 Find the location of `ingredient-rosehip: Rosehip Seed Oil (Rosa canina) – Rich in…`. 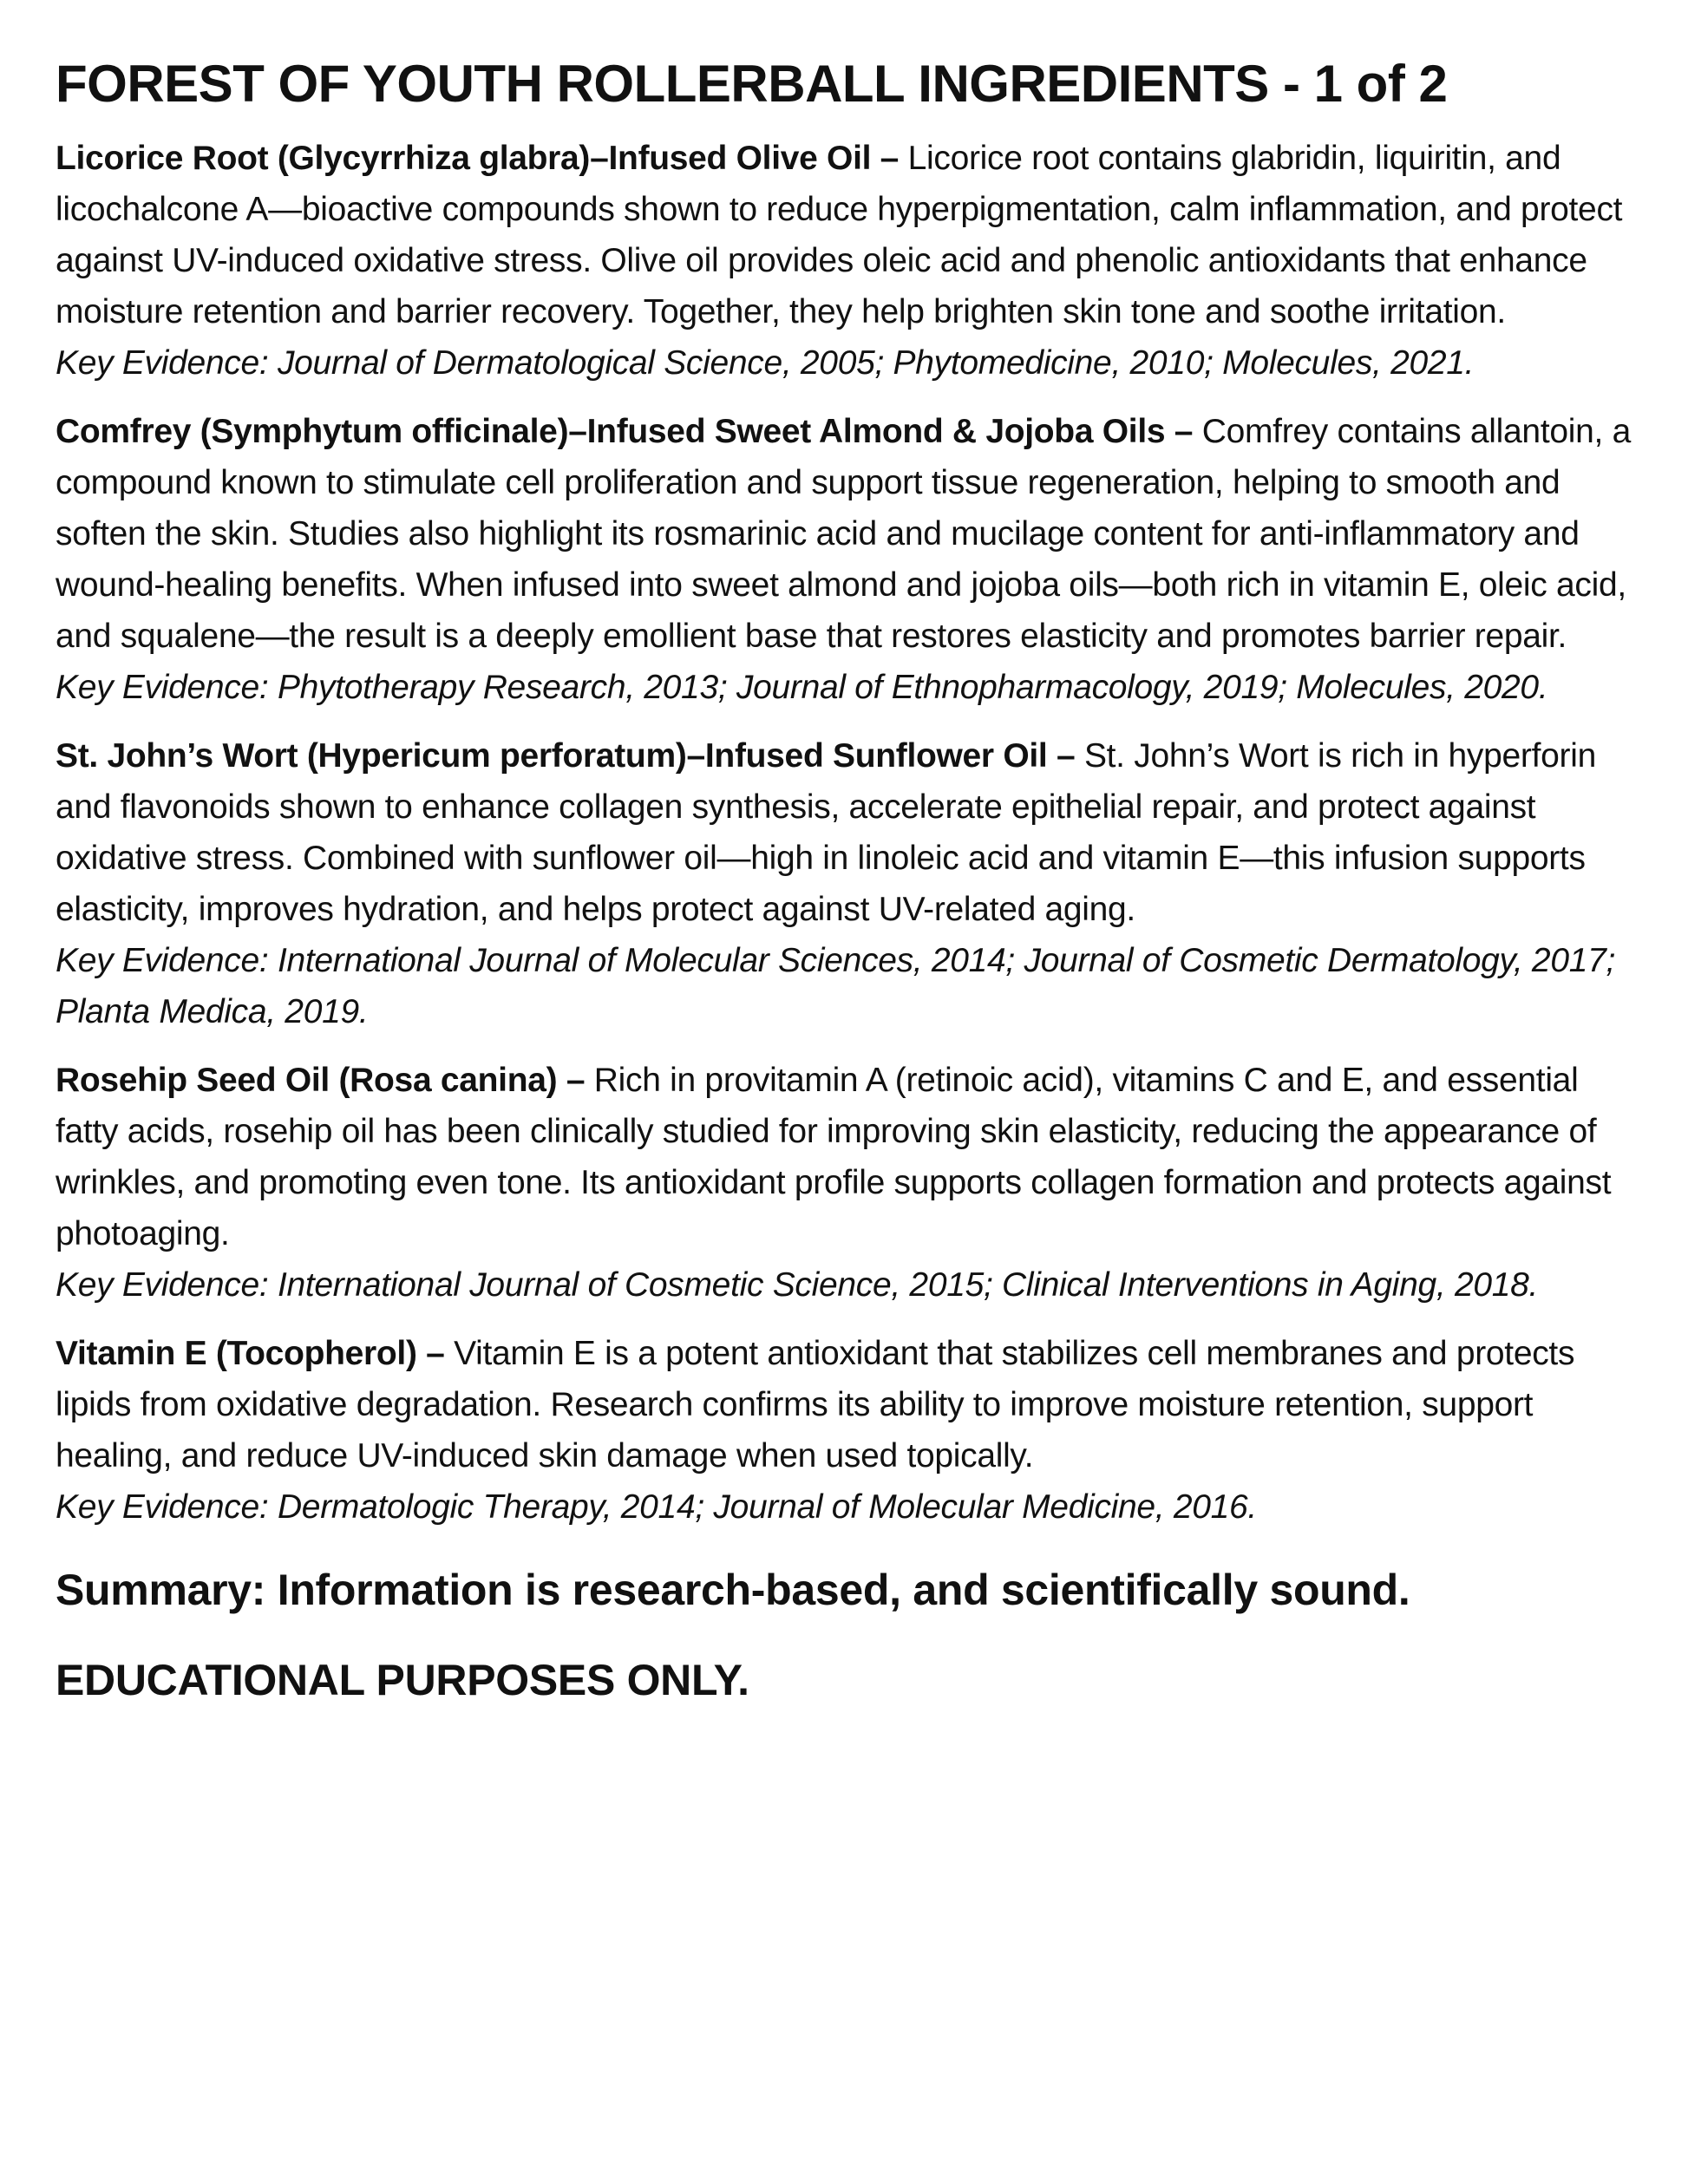

ingredient-rosehip: Rosehip Seed Oil (Rosa canina) – Rich in… is located at coordinates (844, 1183).